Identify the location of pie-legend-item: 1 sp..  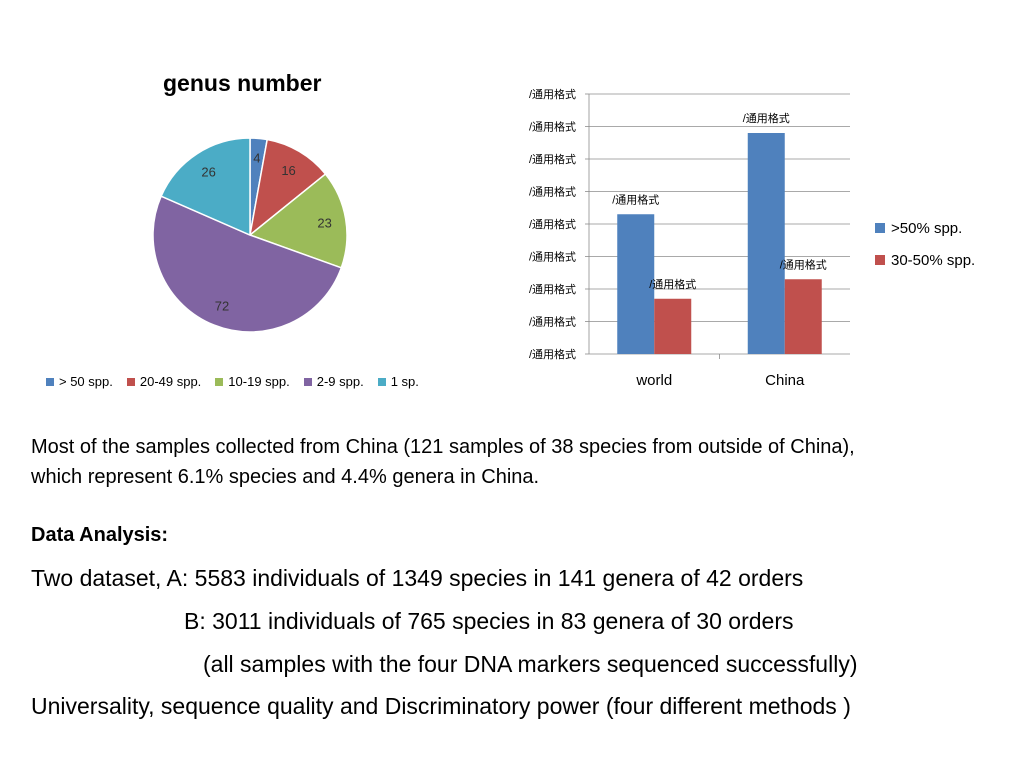
(398, 381).